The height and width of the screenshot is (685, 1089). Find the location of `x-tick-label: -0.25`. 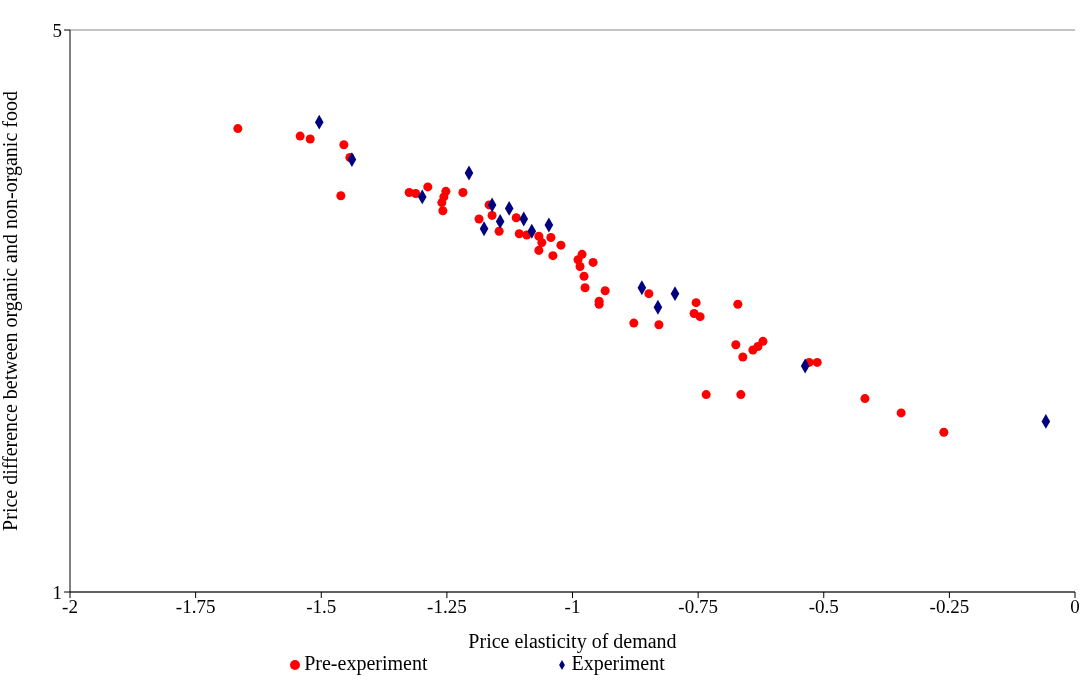

x-tick-label: -0.25 is located at coordinates (949, 607).